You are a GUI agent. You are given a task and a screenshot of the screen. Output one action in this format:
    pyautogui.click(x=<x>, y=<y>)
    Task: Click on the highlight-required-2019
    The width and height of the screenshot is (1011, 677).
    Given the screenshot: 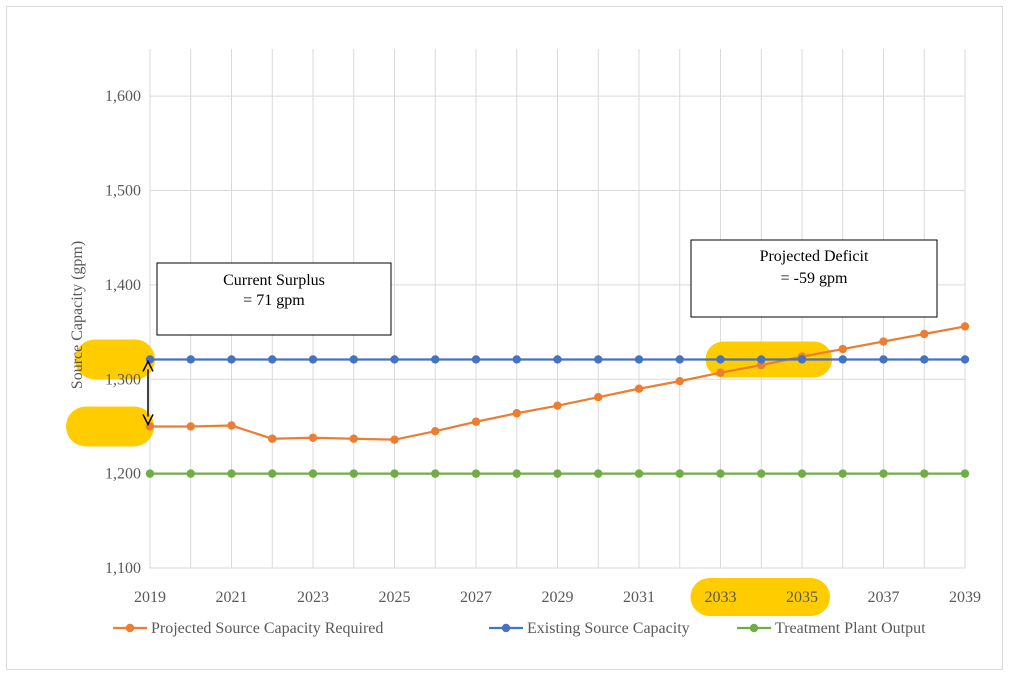 What is the action you would take?
    pyautogui.click(x=110, y=426)
    